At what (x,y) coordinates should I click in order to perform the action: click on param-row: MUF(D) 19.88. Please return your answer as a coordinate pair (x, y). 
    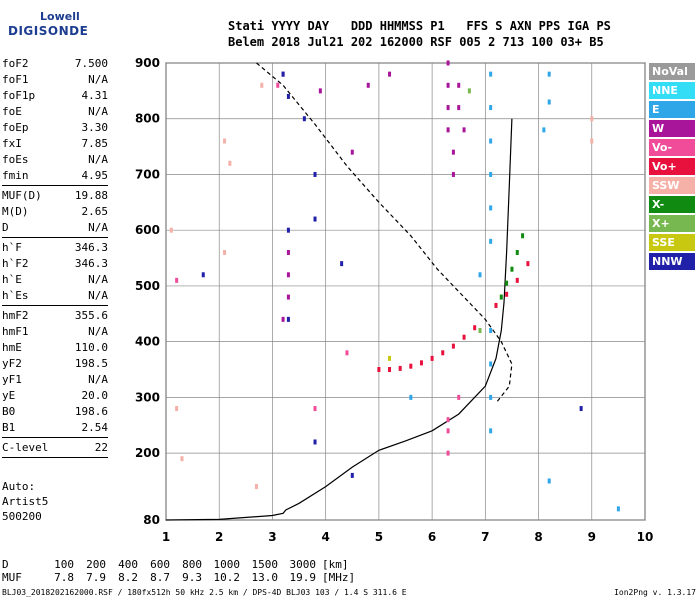
    Looking at the image, I should click on (55, 196).